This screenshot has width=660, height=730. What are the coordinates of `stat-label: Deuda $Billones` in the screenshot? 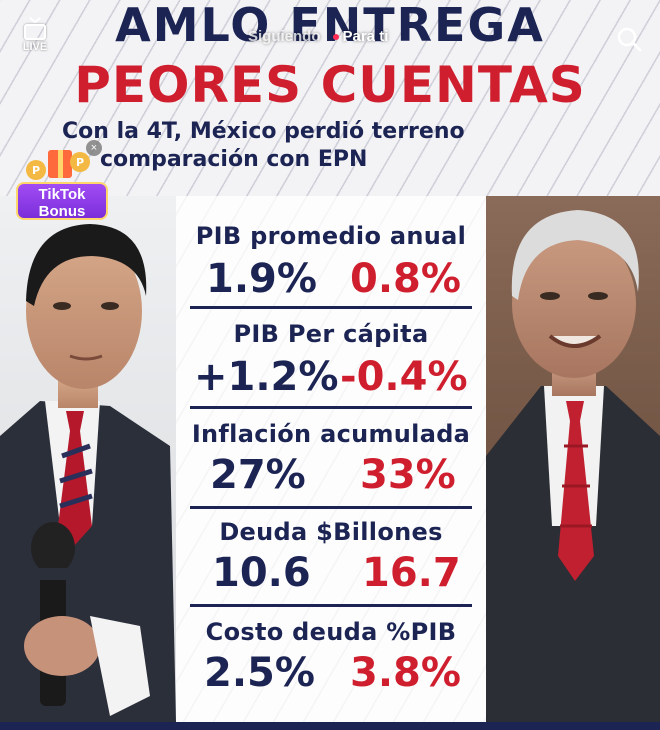 It's located at (331, 532).